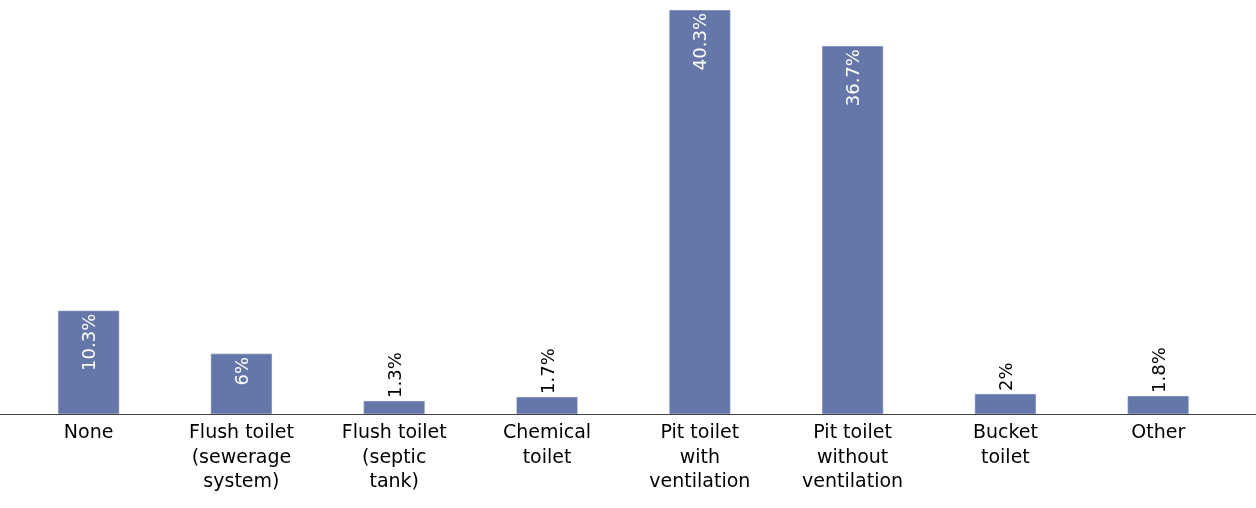 Image resolution: width=1256 pixels, height=508 pixels. Describe the element at coordinates (547, 443) in the screenshot. I see `x-tick-label: Chemical toilet` at that location.